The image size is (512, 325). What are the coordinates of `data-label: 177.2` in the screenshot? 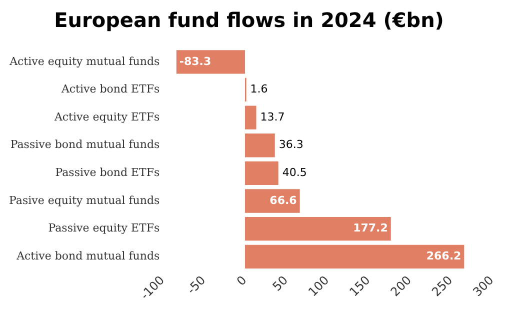 It's located at (370, 228).